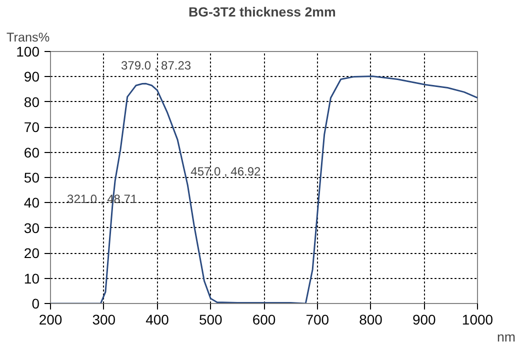  What do you see at coordinates (32, 152) in the screenshot?
I see `y-tick-label: 60` at bounding box center [32, 152].